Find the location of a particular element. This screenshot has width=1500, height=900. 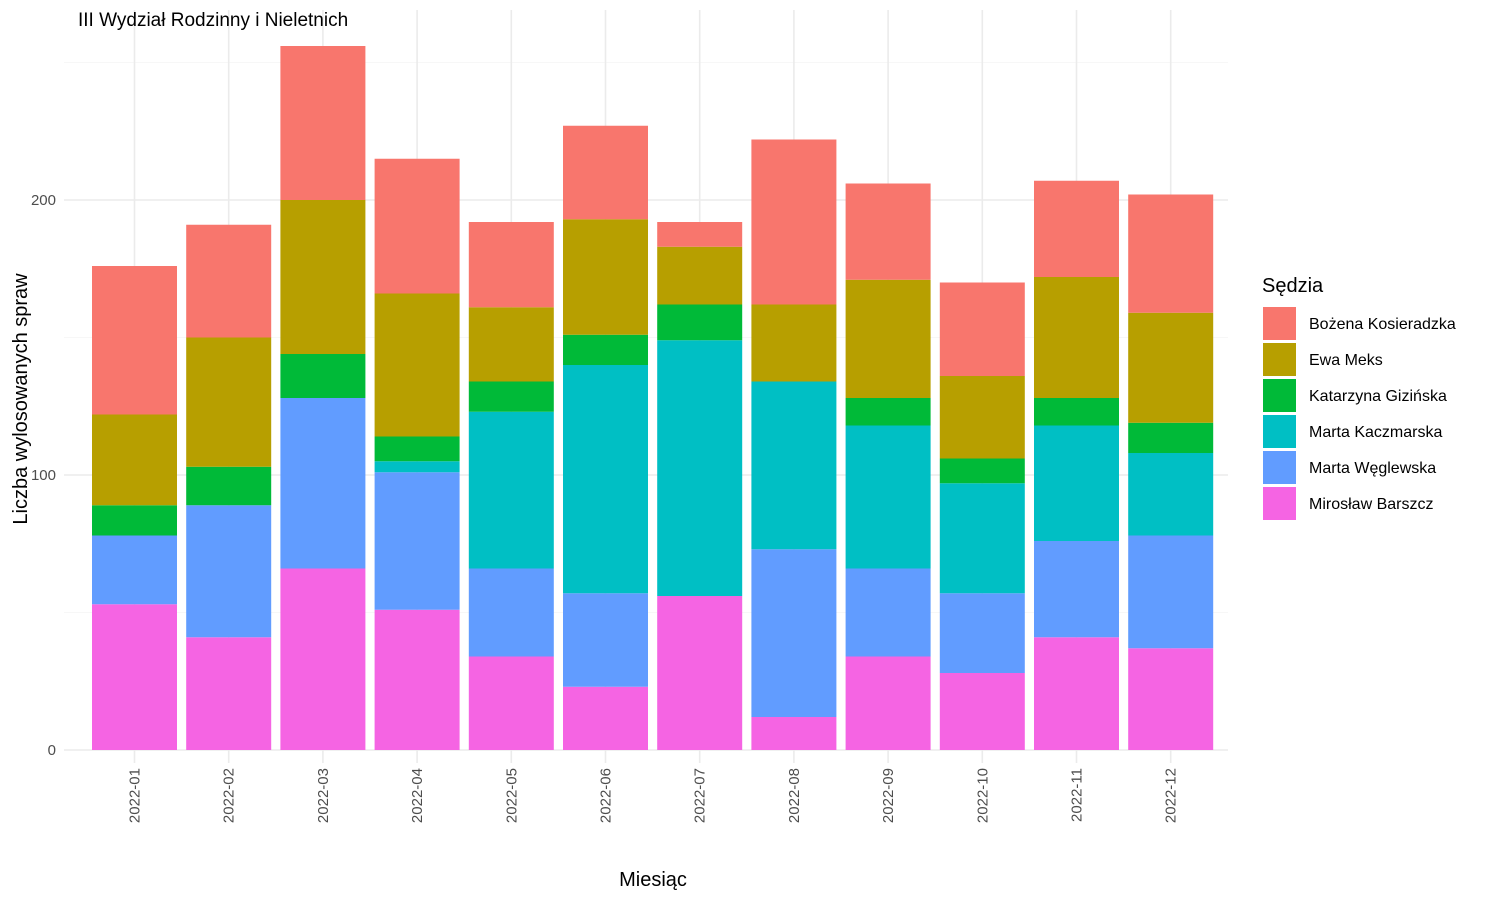

x-axis-title: Miesiąc is located at coordinates (653, 880).